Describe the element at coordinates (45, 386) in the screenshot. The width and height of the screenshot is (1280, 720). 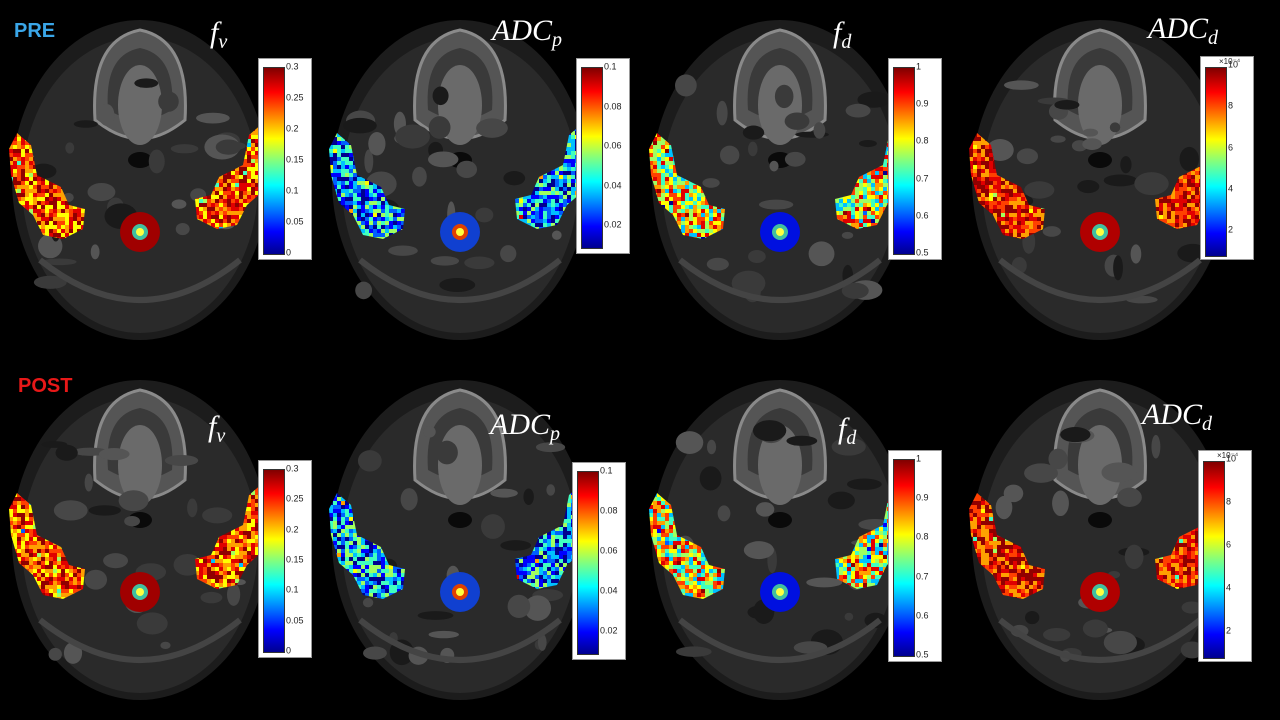
I see `row-label-post: POST` at that location.